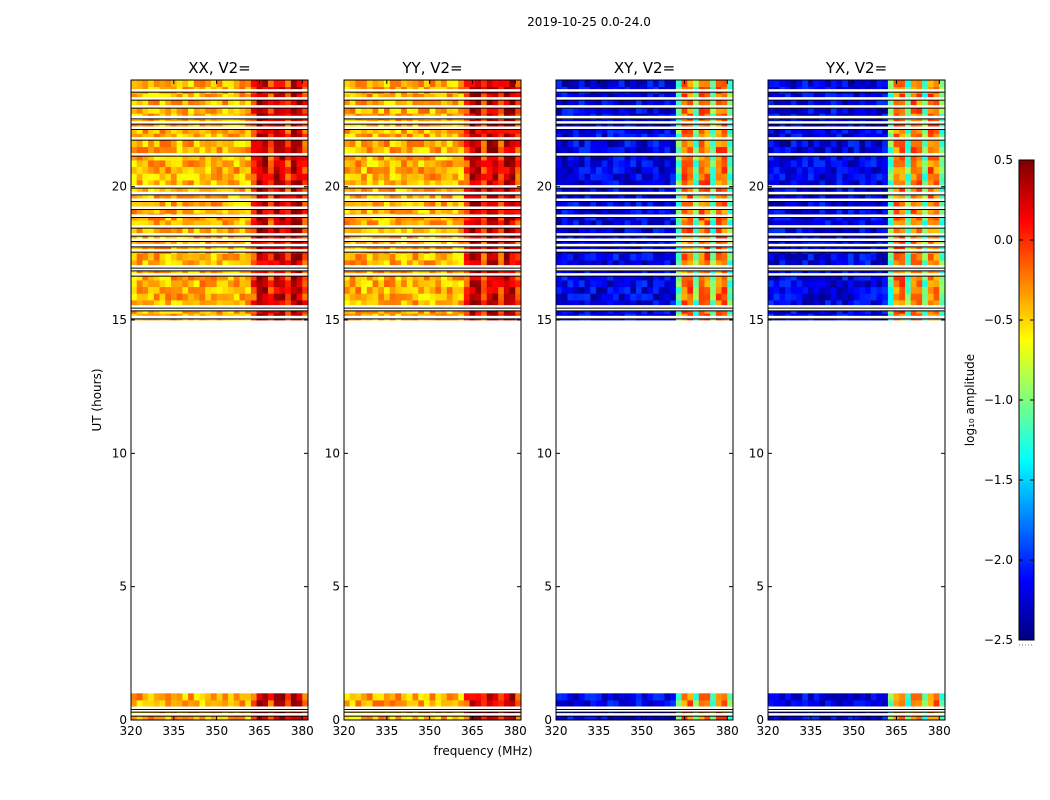  I want to click on gap-stripe, so click(644, 99).